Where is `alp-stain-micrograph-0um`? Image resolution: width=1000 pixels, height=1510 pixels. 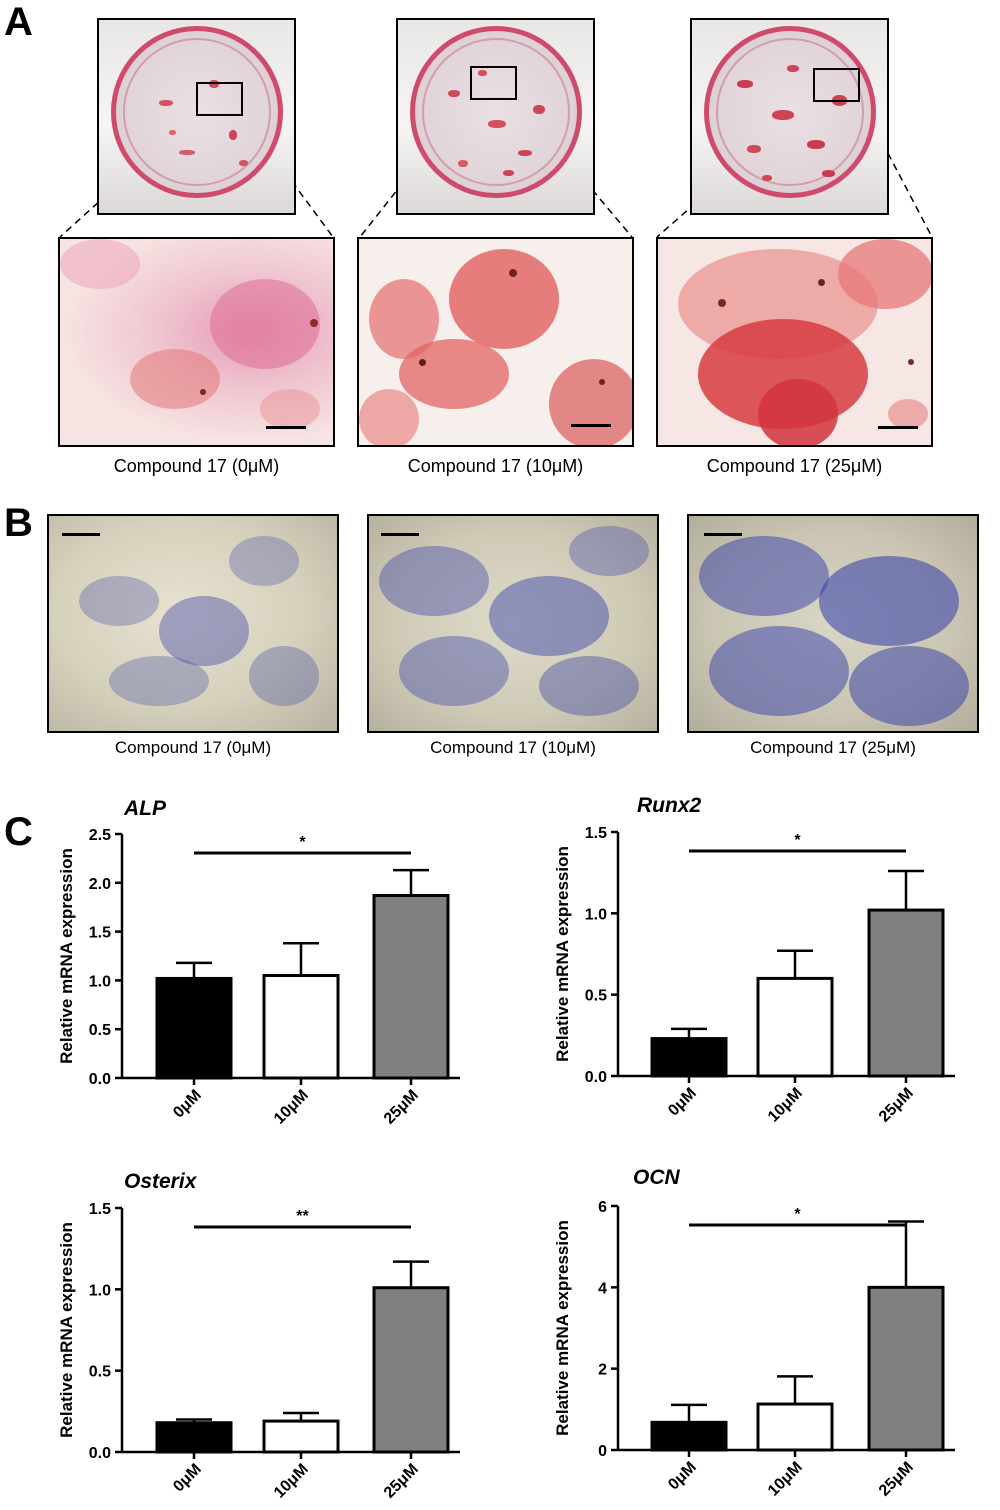 alp-stain-micrograph-0um is located at coordinates (193, 623).